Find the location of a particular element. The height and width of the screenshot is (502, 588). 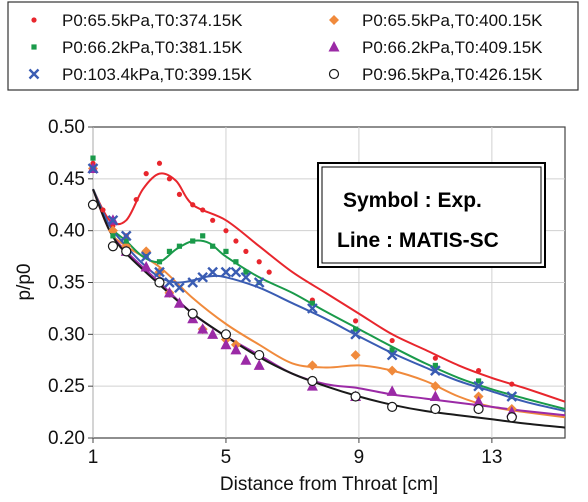

y-axis-ticks: 0.20 0.25 0.30 0.35 0.40 0.45 0.50 is located at coordinates (70, 283).